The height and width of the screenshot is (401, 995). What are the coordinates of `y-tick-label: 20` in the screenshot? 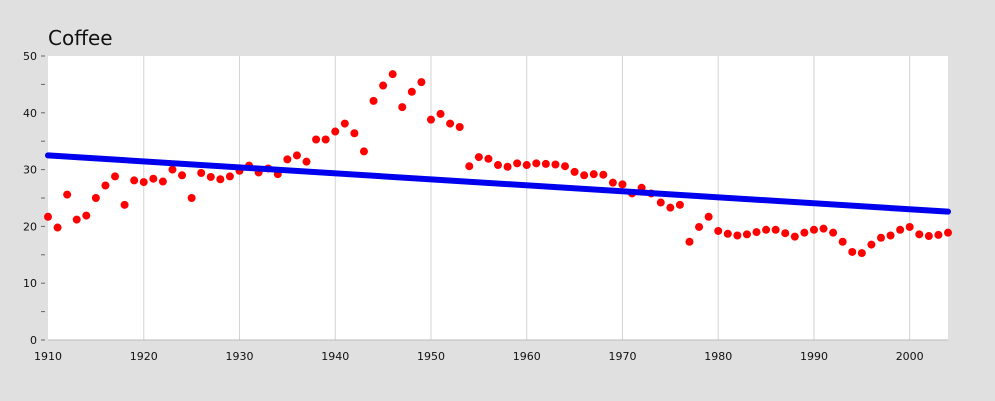 It's located at (30, 226).